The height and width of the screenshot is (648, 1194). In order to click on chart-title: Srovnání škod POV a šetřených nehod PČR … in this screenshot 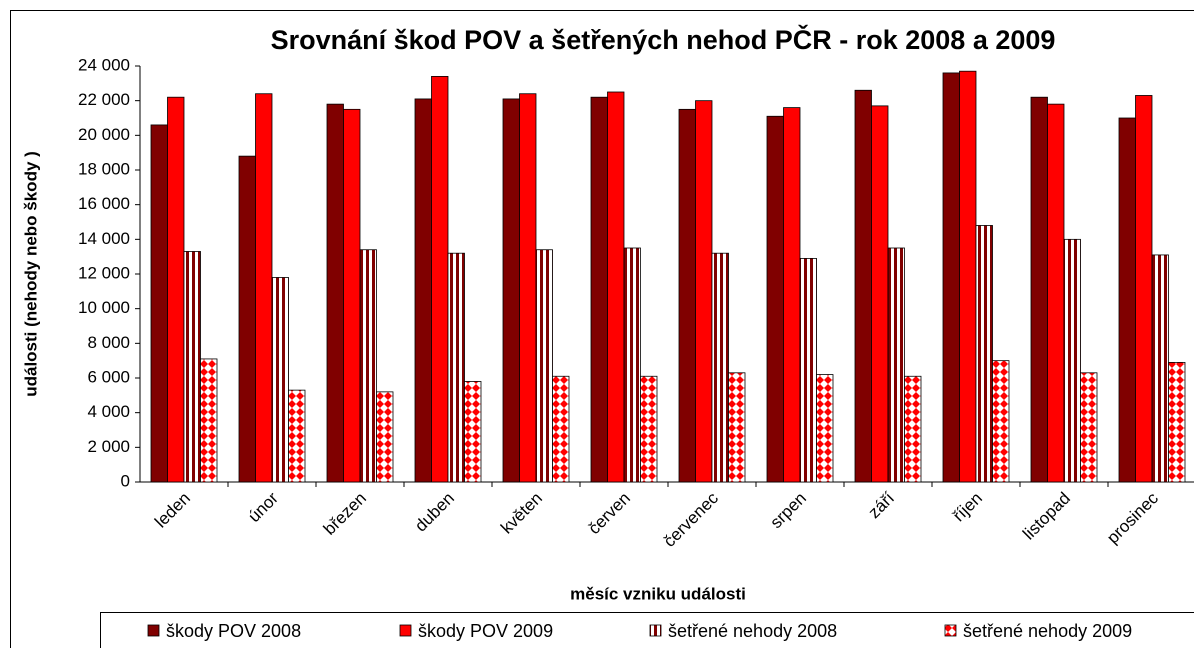, I will do `click(663, 39)`.